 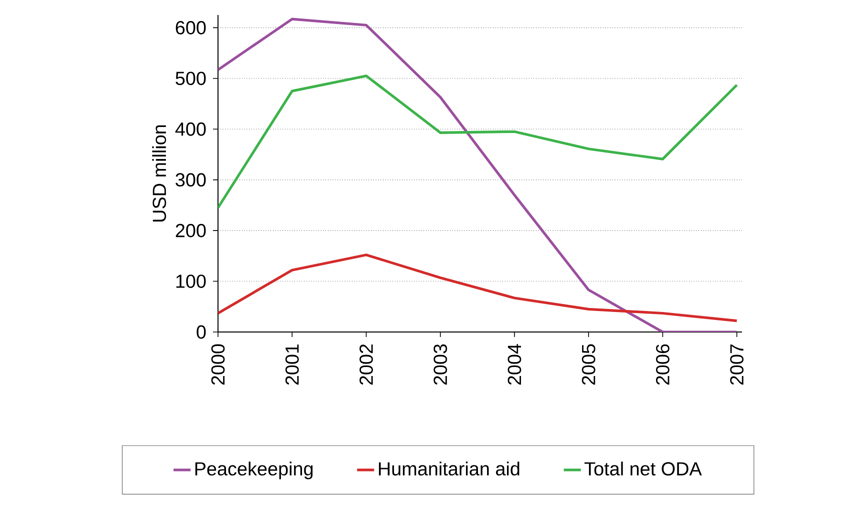 I want to click on x-tick-label: 2007, so click(x=737, y=364).